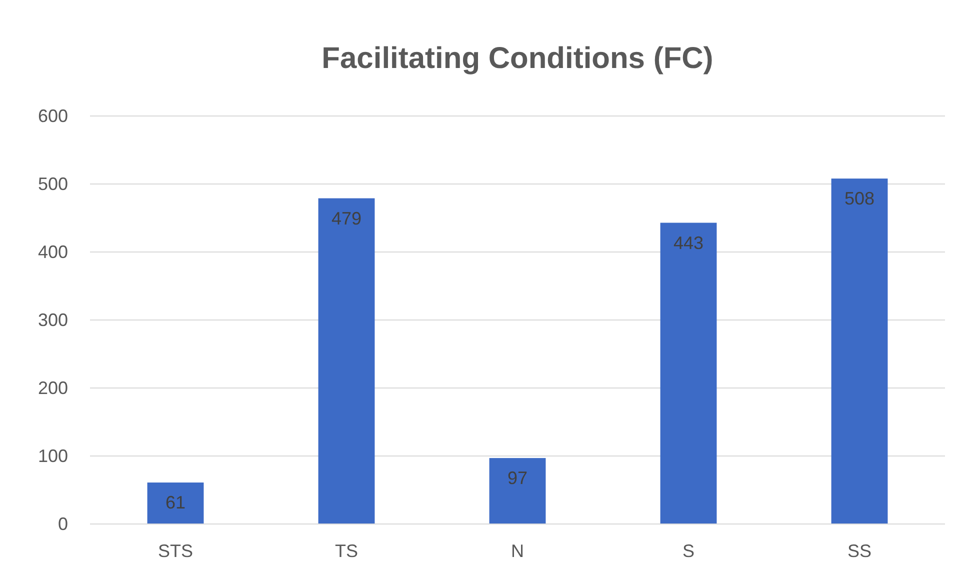  I want to click on y-tick-label: 400, so click(53, 252).